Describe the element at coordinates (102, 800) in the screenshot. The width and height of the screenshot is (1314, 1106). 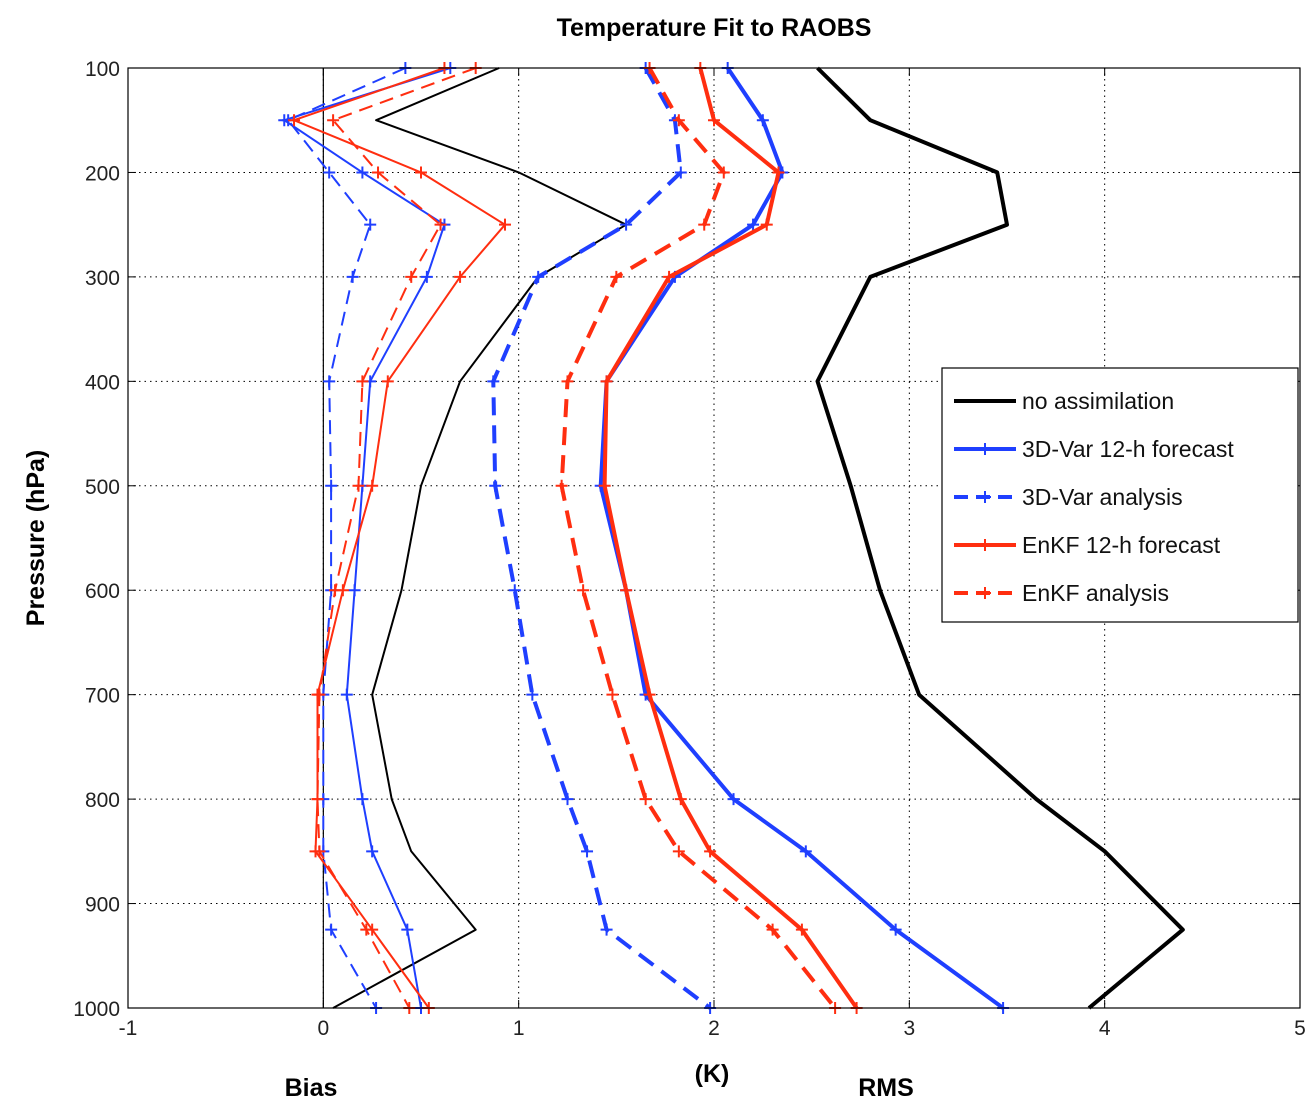
I see `y-tick-label: 800` at that location.